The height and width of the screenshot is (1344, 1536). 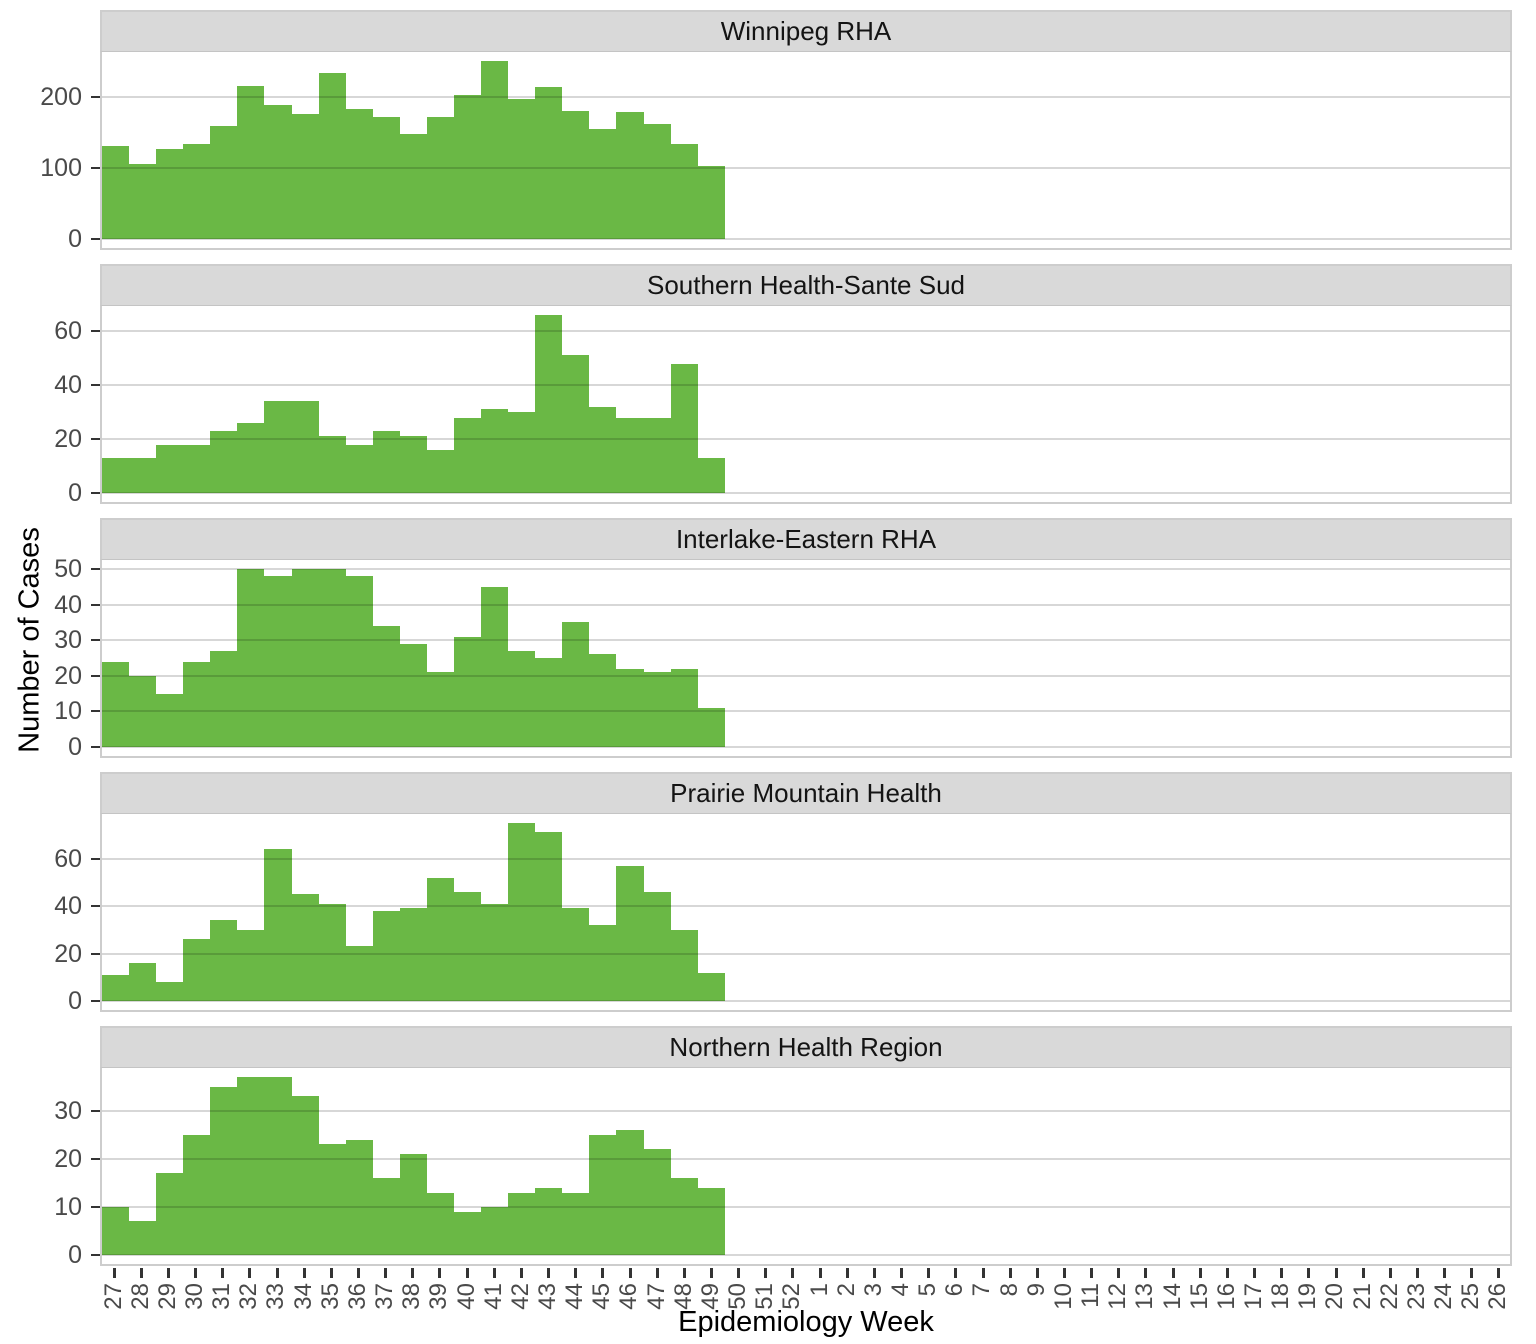 I want to click on x-tick-label-text: 11, so click(x=1091, y=1295).